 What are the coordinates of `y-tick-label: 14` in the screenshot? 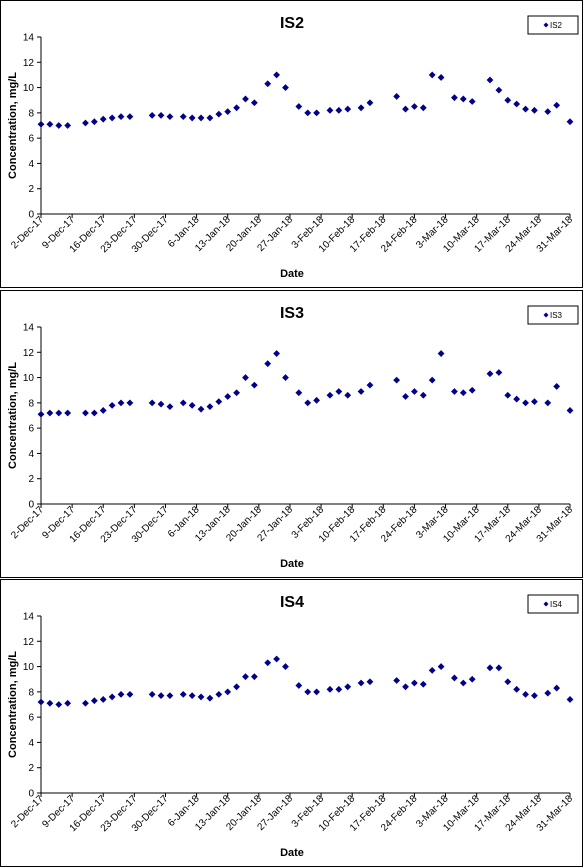 It's located at (29, 617).